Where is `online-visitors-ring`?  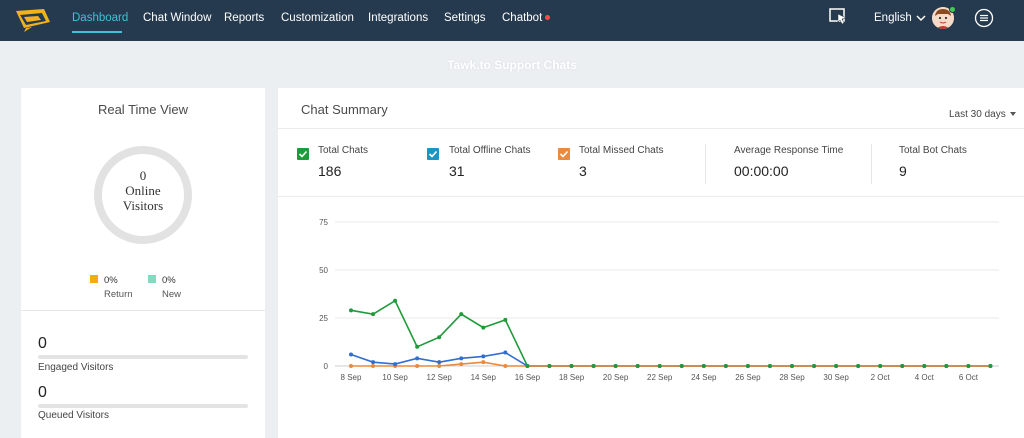
online-visitors-ring is located at coordinates (143, 195).